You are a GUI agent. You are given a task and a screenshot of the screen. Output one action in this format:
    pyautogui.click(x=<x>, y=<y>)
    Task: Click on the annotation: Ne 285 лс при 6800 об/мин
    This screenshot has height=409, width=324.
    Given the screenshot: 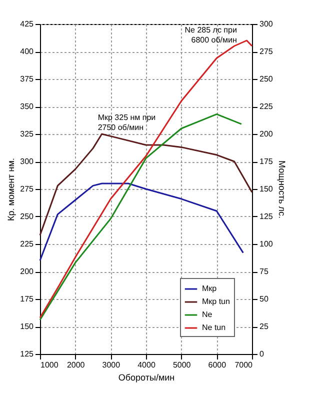 What is the action you would take?
    pyautogui.click(x=210, y=35)
    